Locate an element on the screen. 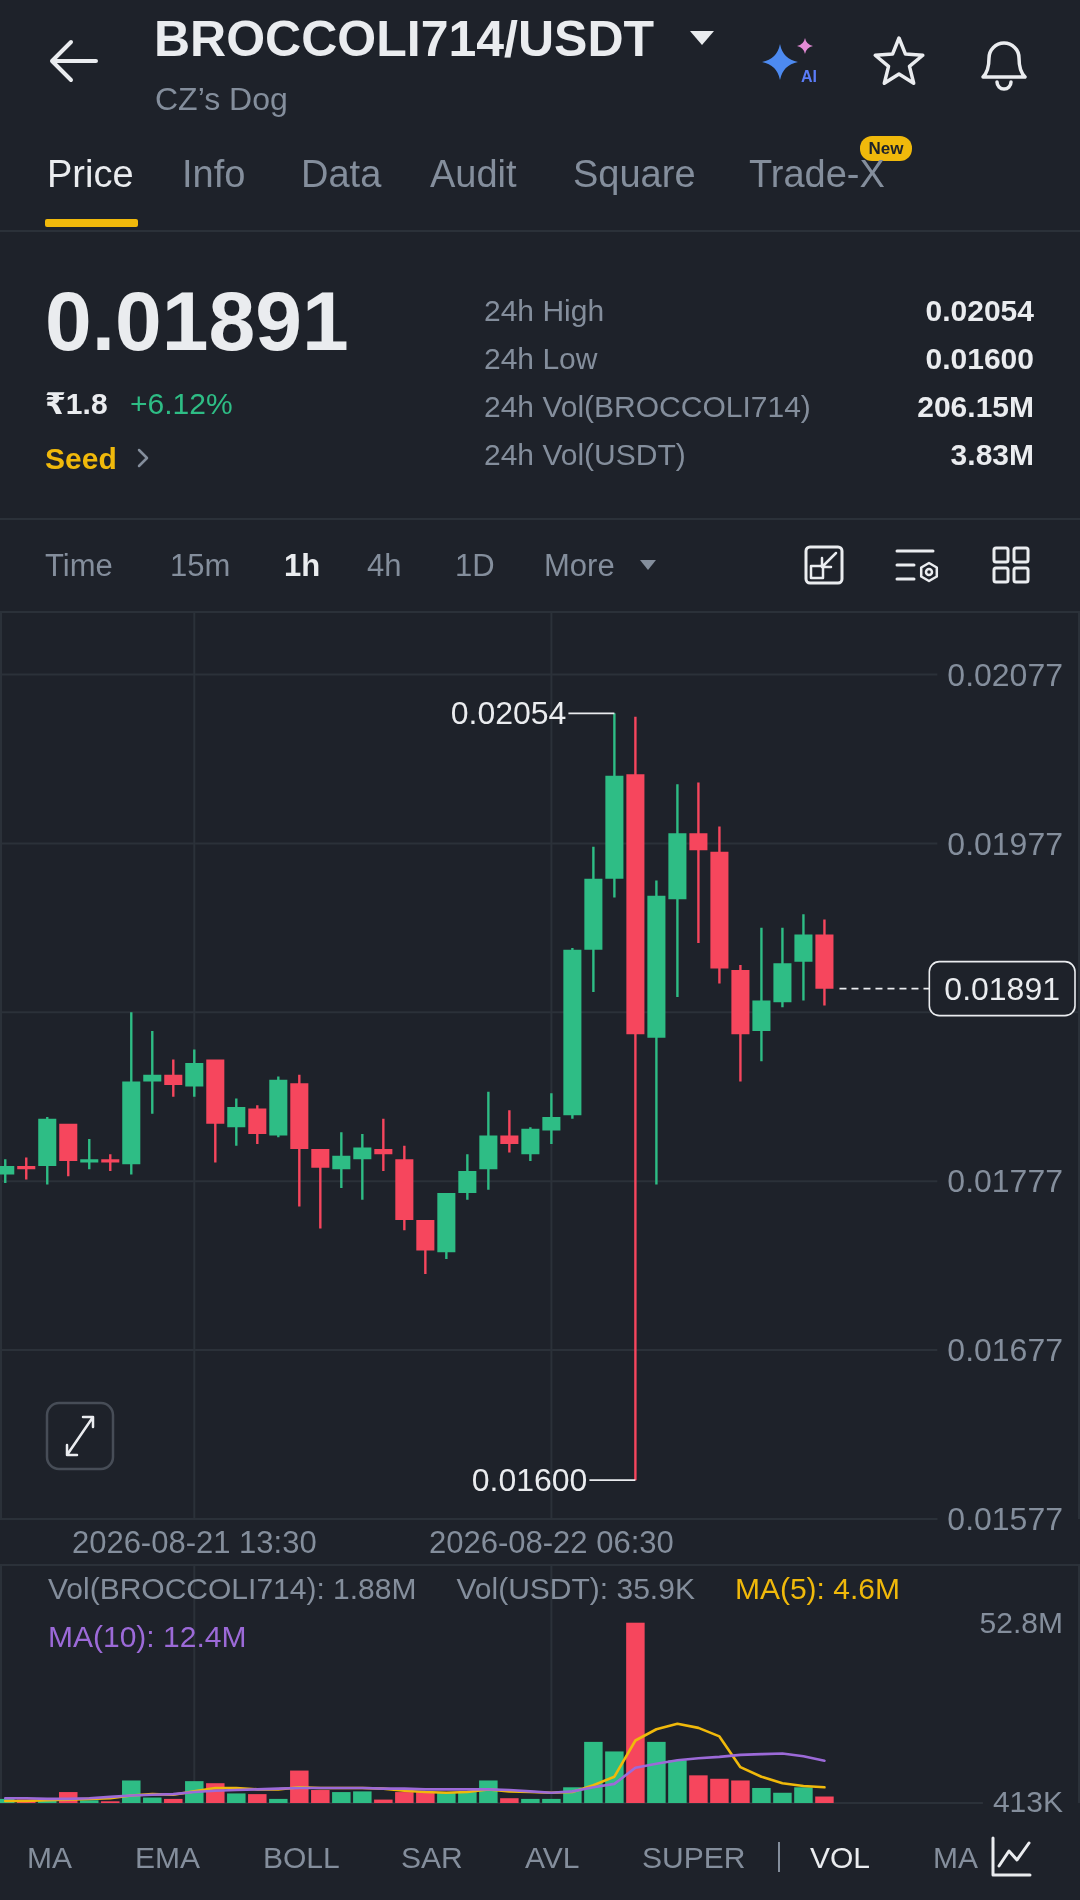 This screenshot has height=1900, width=1080. x-tick-label: 2026-08-22 06:30 is located at coordinates (551, 1542).